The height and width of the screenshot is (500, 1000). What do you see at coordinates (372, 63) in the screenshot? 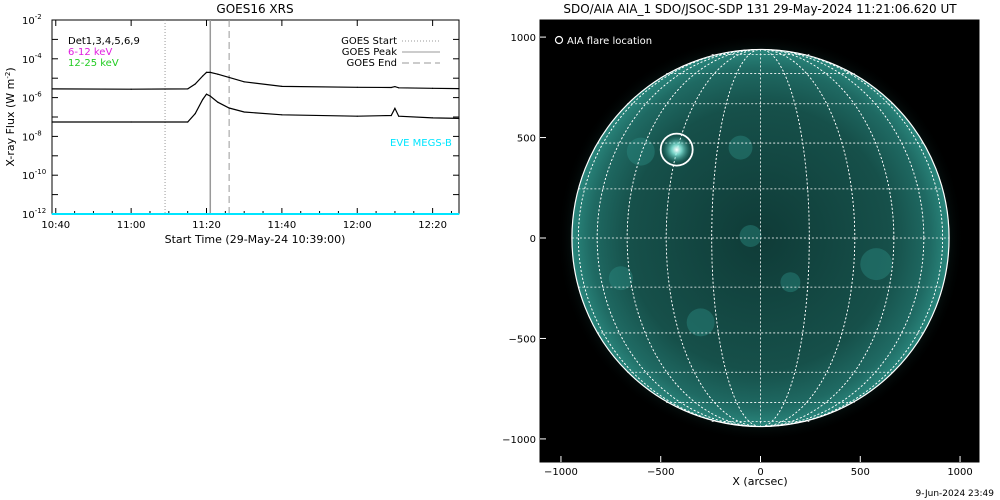
I see `legend-goes-end: GOES End` at bounding box center [372, 63].